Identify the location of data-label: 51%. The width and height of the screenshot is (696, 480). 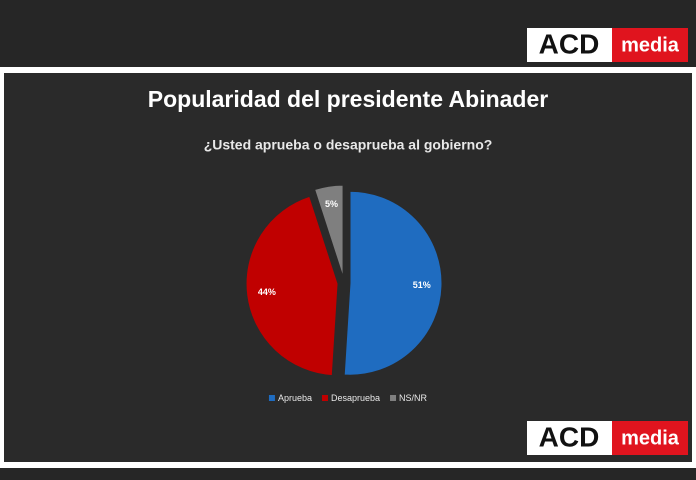
(422, 285).